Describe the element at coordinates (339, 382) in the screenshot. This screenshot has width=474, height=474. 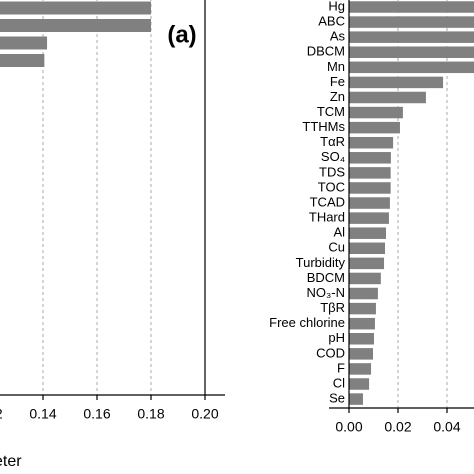
I see `y-tick-label: Cl` at that location.